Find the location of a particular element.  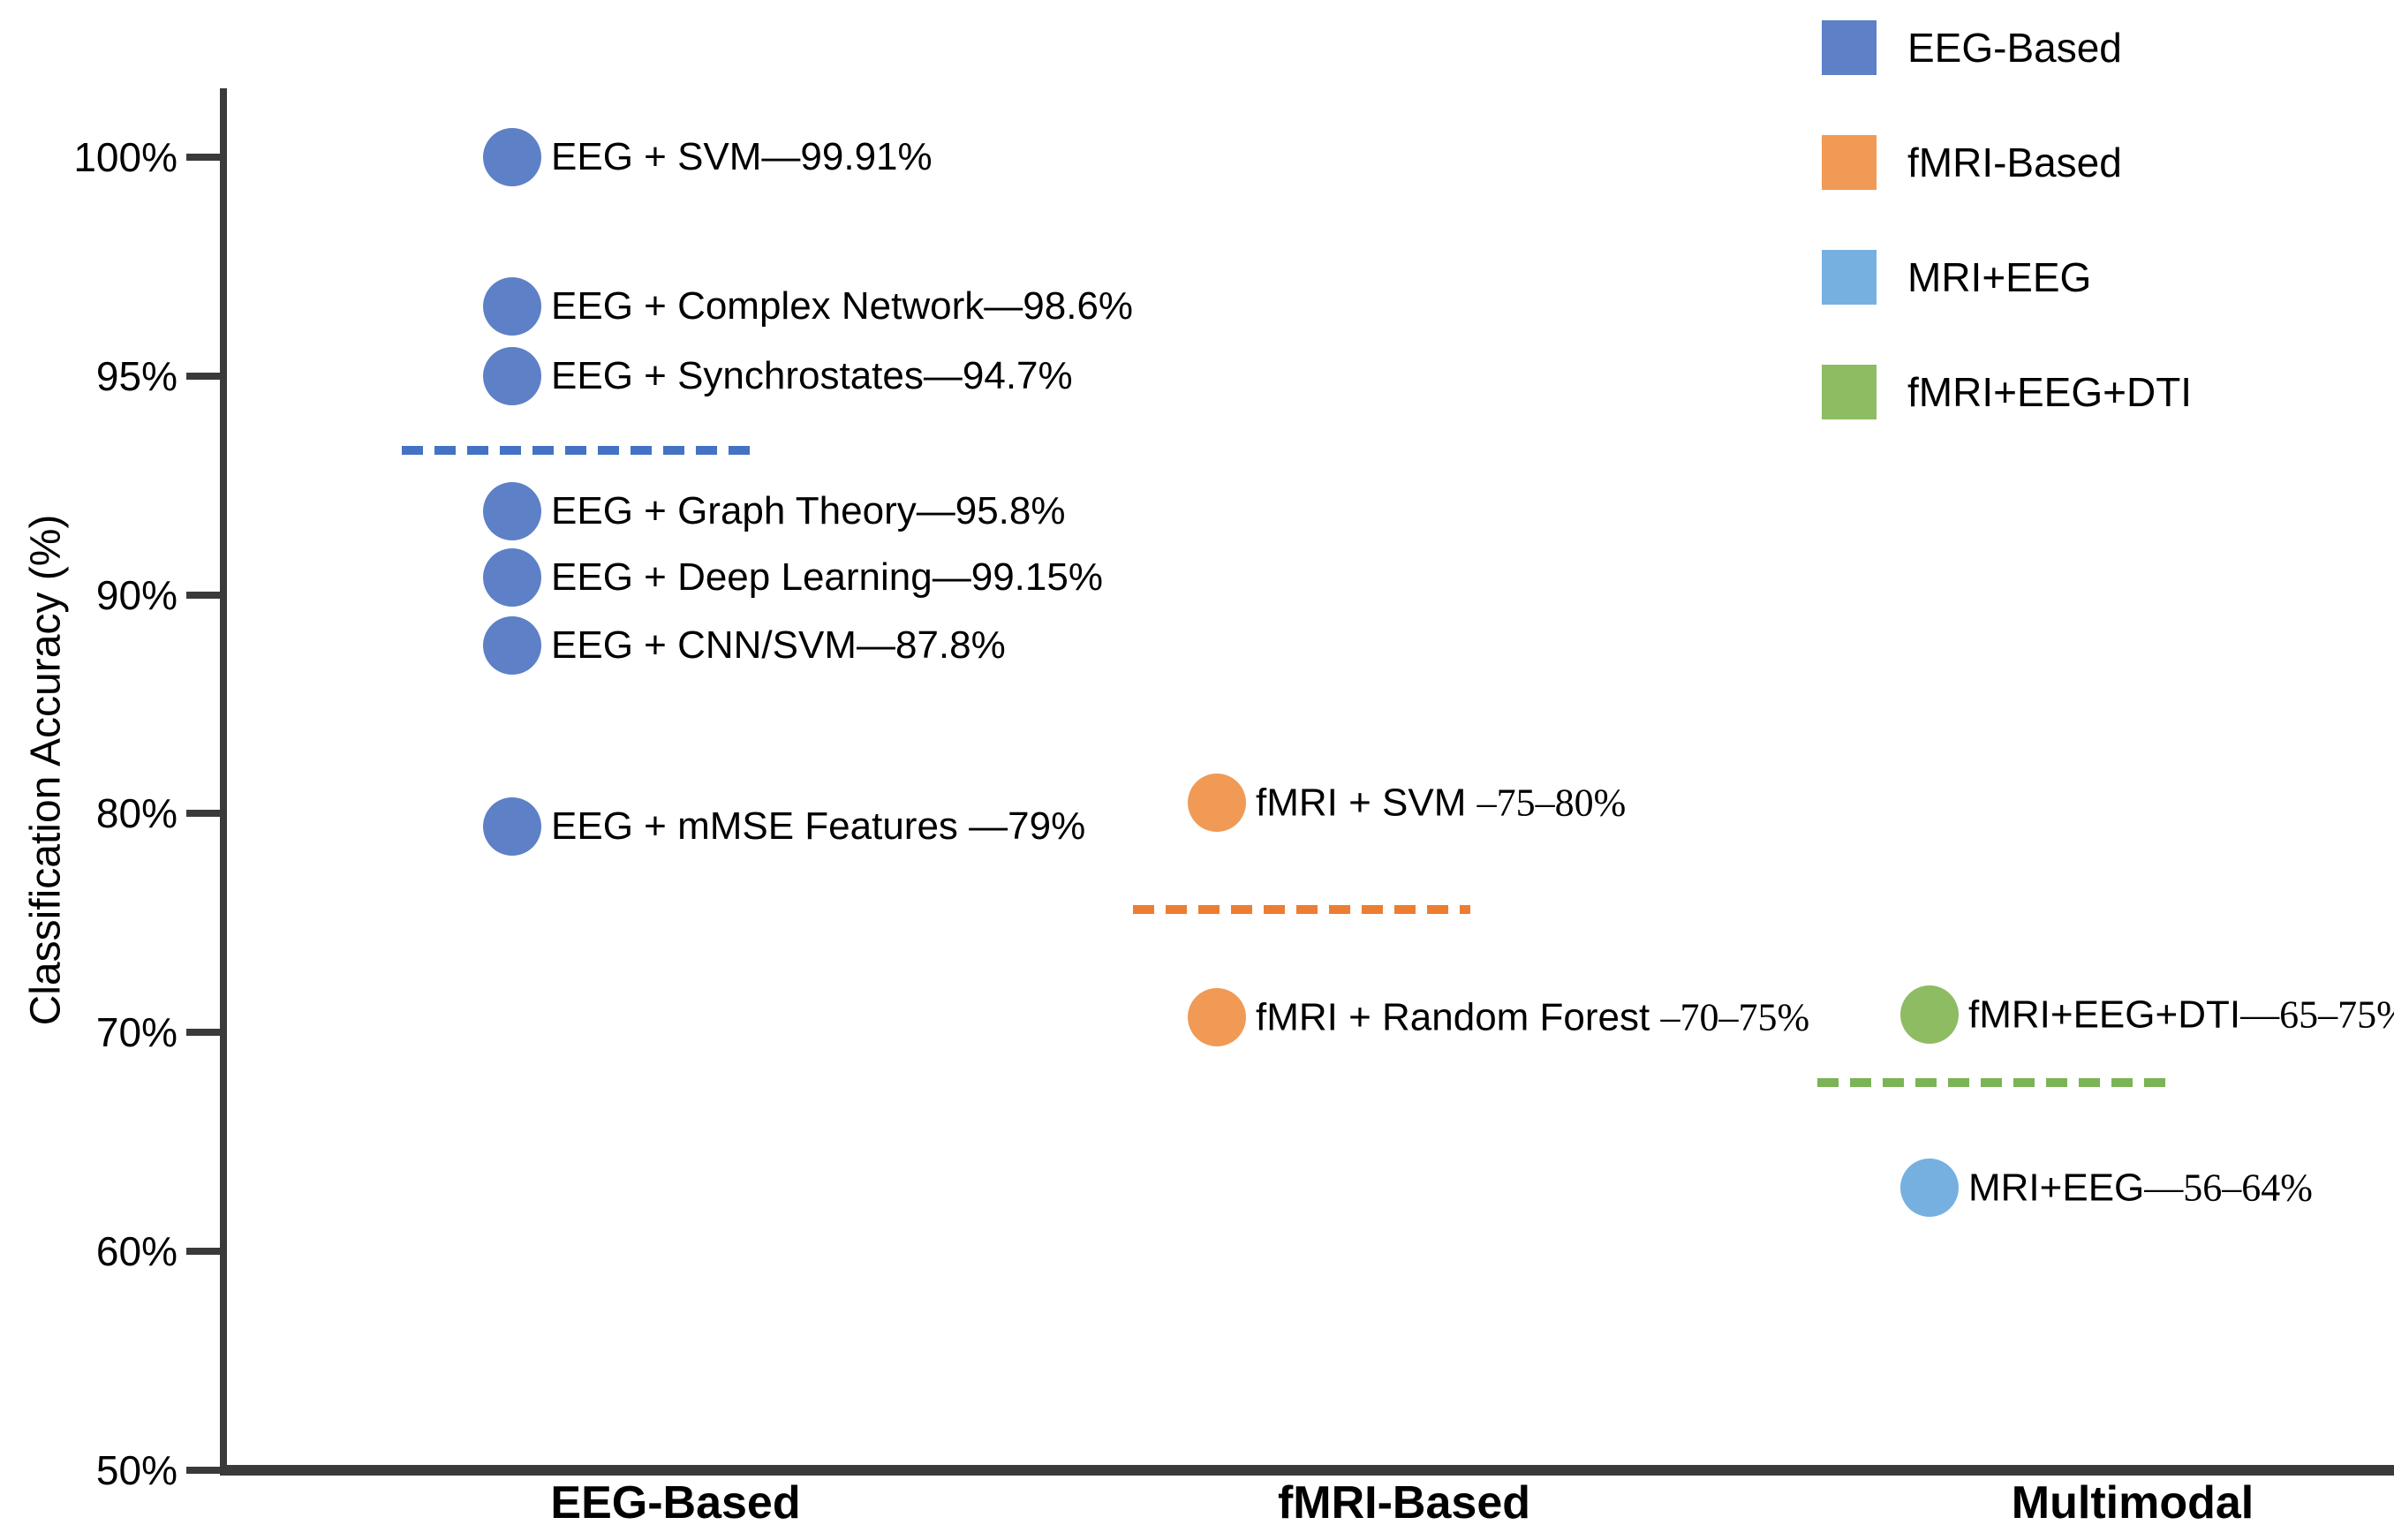

data-point-method: MRI+EEG is located at coordinates (2056, 1188).